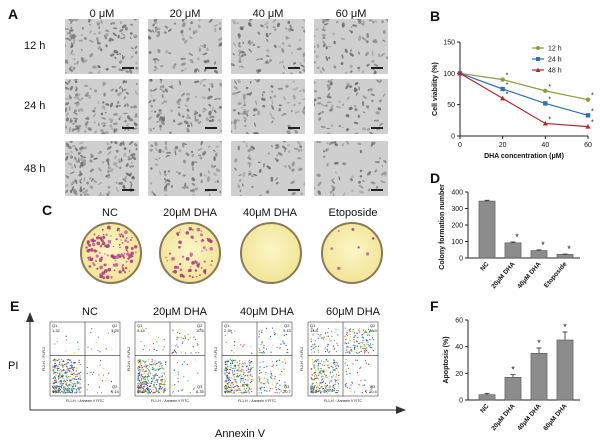 This screenshot has width=600, height=446. Describe the element at coordinates (446, 359) in the screenshot. I see `y-axis-label: Apoptosis (%)` at that location.